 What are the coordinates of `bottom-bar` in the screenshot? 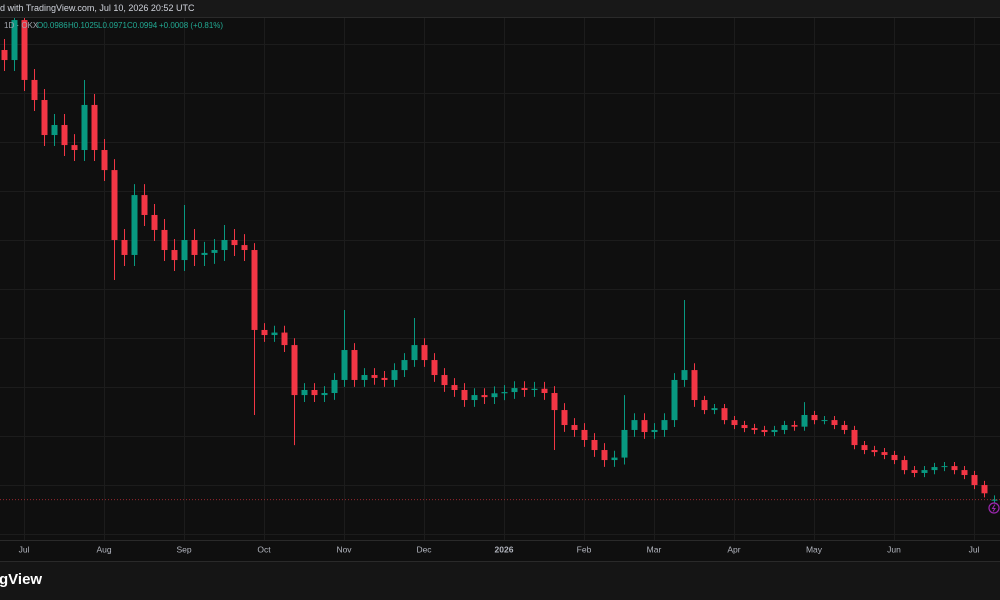 It's located at (500, 581).